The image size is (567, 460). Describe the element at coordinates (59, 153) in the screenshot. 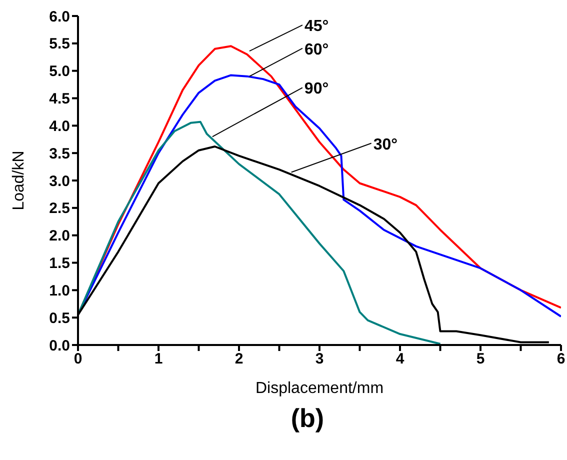

I see `y-tick-label: 3.5` at that location.